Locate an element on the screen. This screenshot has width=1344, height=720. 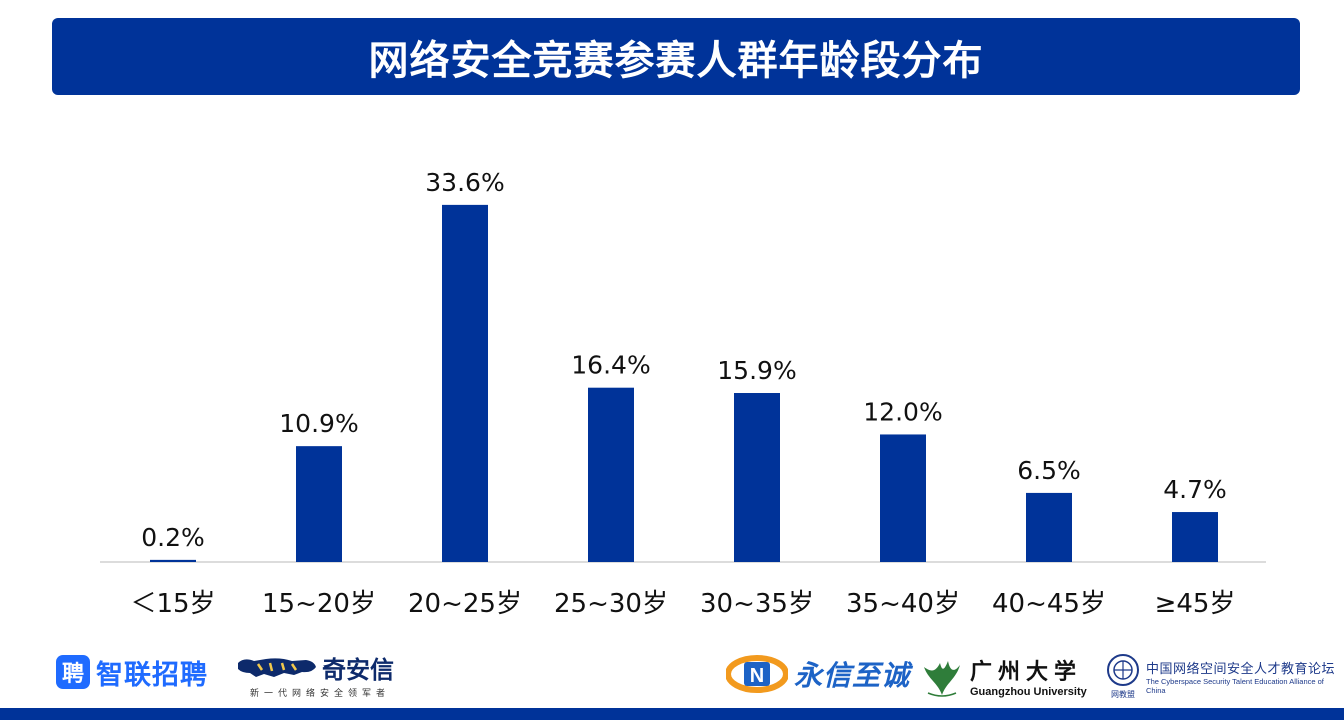
data-label: 0.2% is located at coordinates (173, 537).